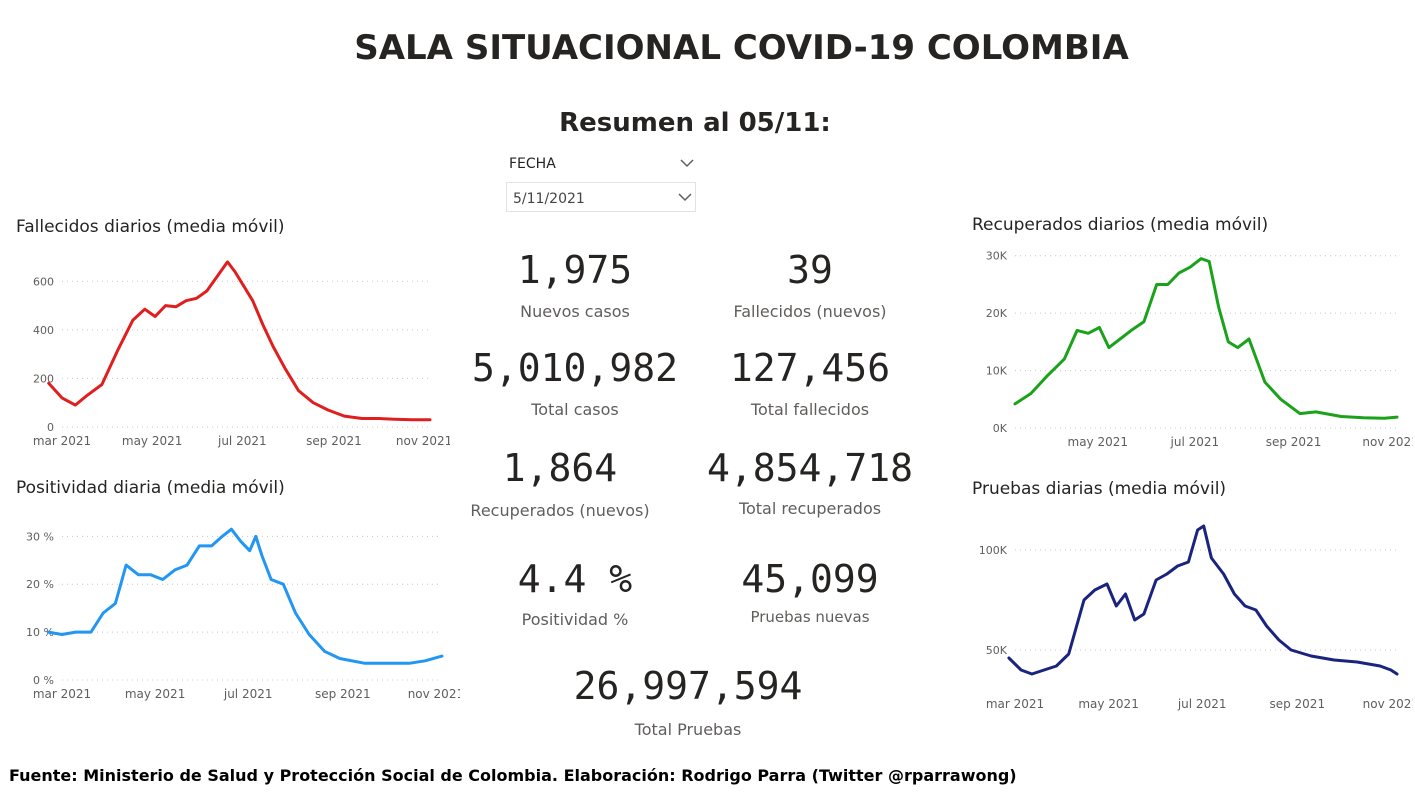 The image size is (1415, 793). What do you see at coordinates (43, 281) in the screenshot?
I see `deaths-y-tick-label: 600` at bounding box center [43, 281].